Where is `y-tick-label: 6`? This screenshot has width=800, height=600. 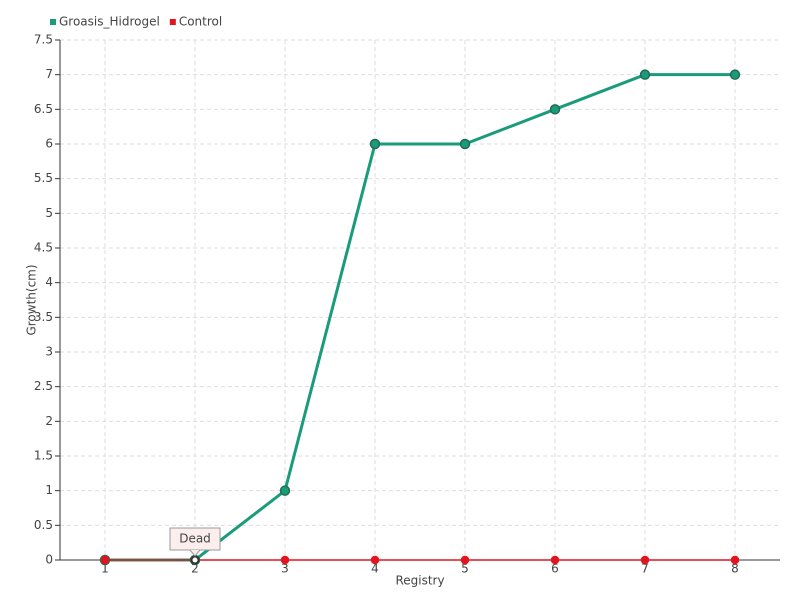 y-tick-label: 6 is located at coordinates (49, 144).